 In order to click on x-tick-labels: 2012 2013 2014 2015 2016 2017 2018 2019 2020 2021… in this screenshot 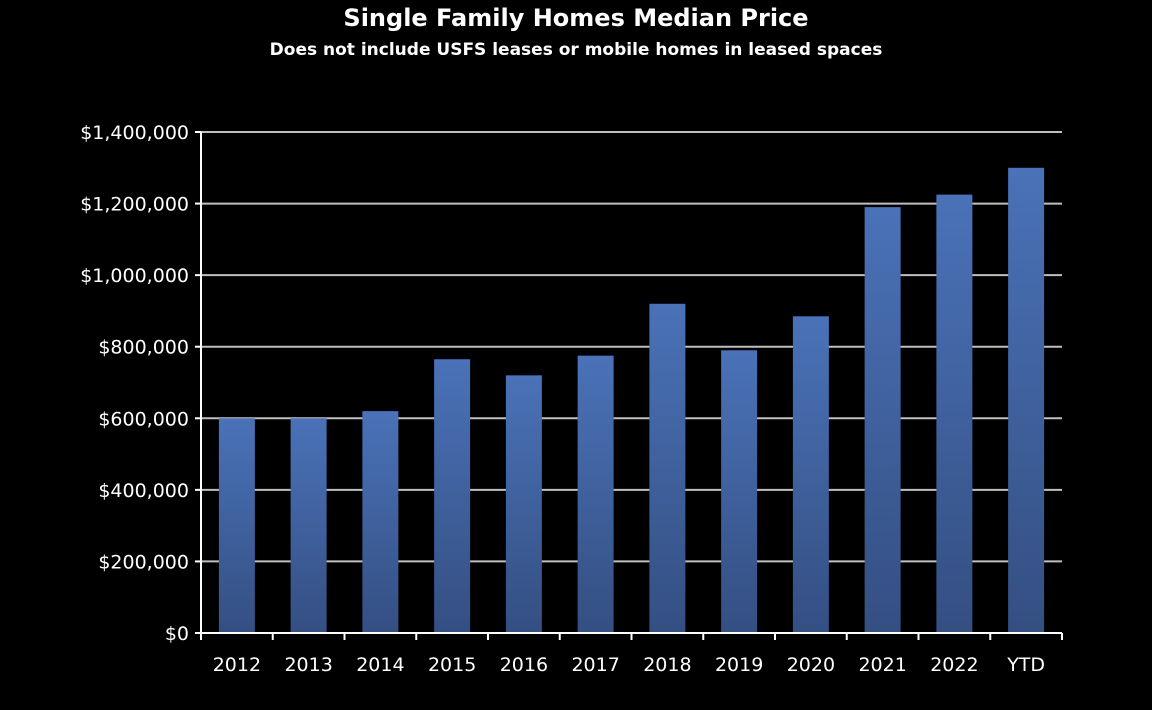, I will do `click(629, 665)`.